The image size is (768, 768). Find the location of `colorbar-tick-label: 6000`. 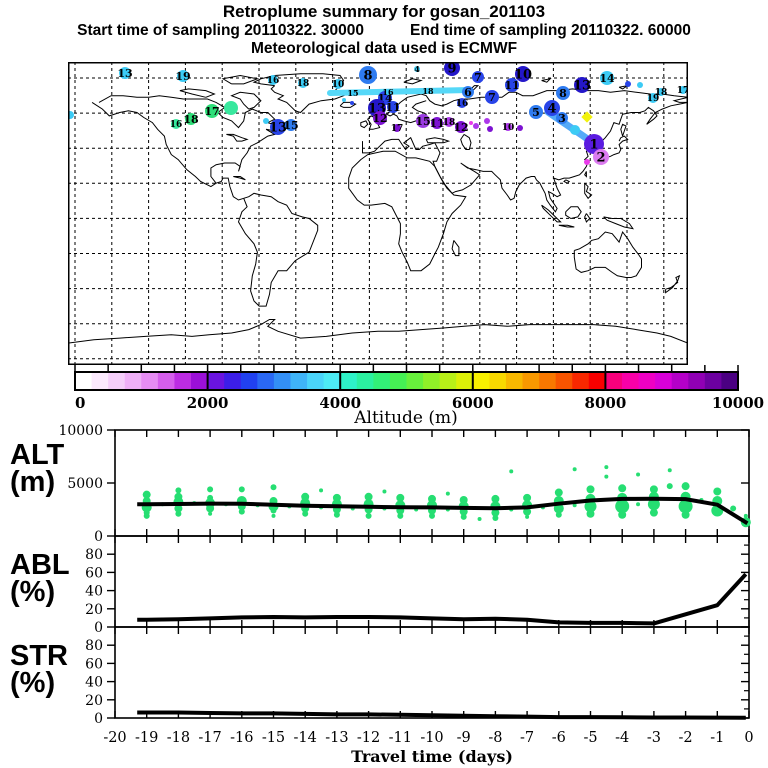

colorbar-tick-label: 6000 is located at coordinates (473, 403).